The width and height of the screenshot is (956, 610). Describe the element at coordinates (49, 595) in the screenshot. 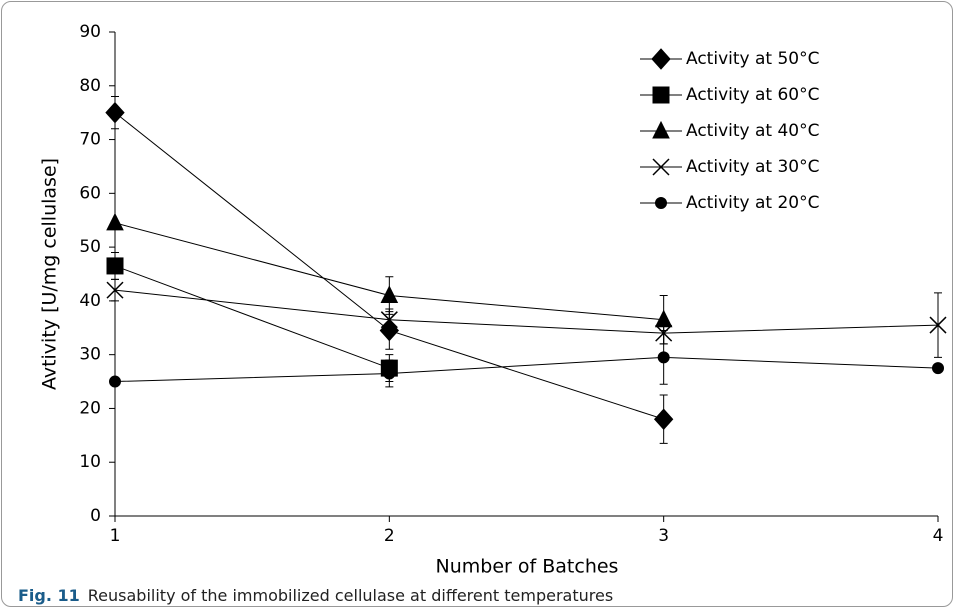

I see `caption-label: Fig. 11` at that location.